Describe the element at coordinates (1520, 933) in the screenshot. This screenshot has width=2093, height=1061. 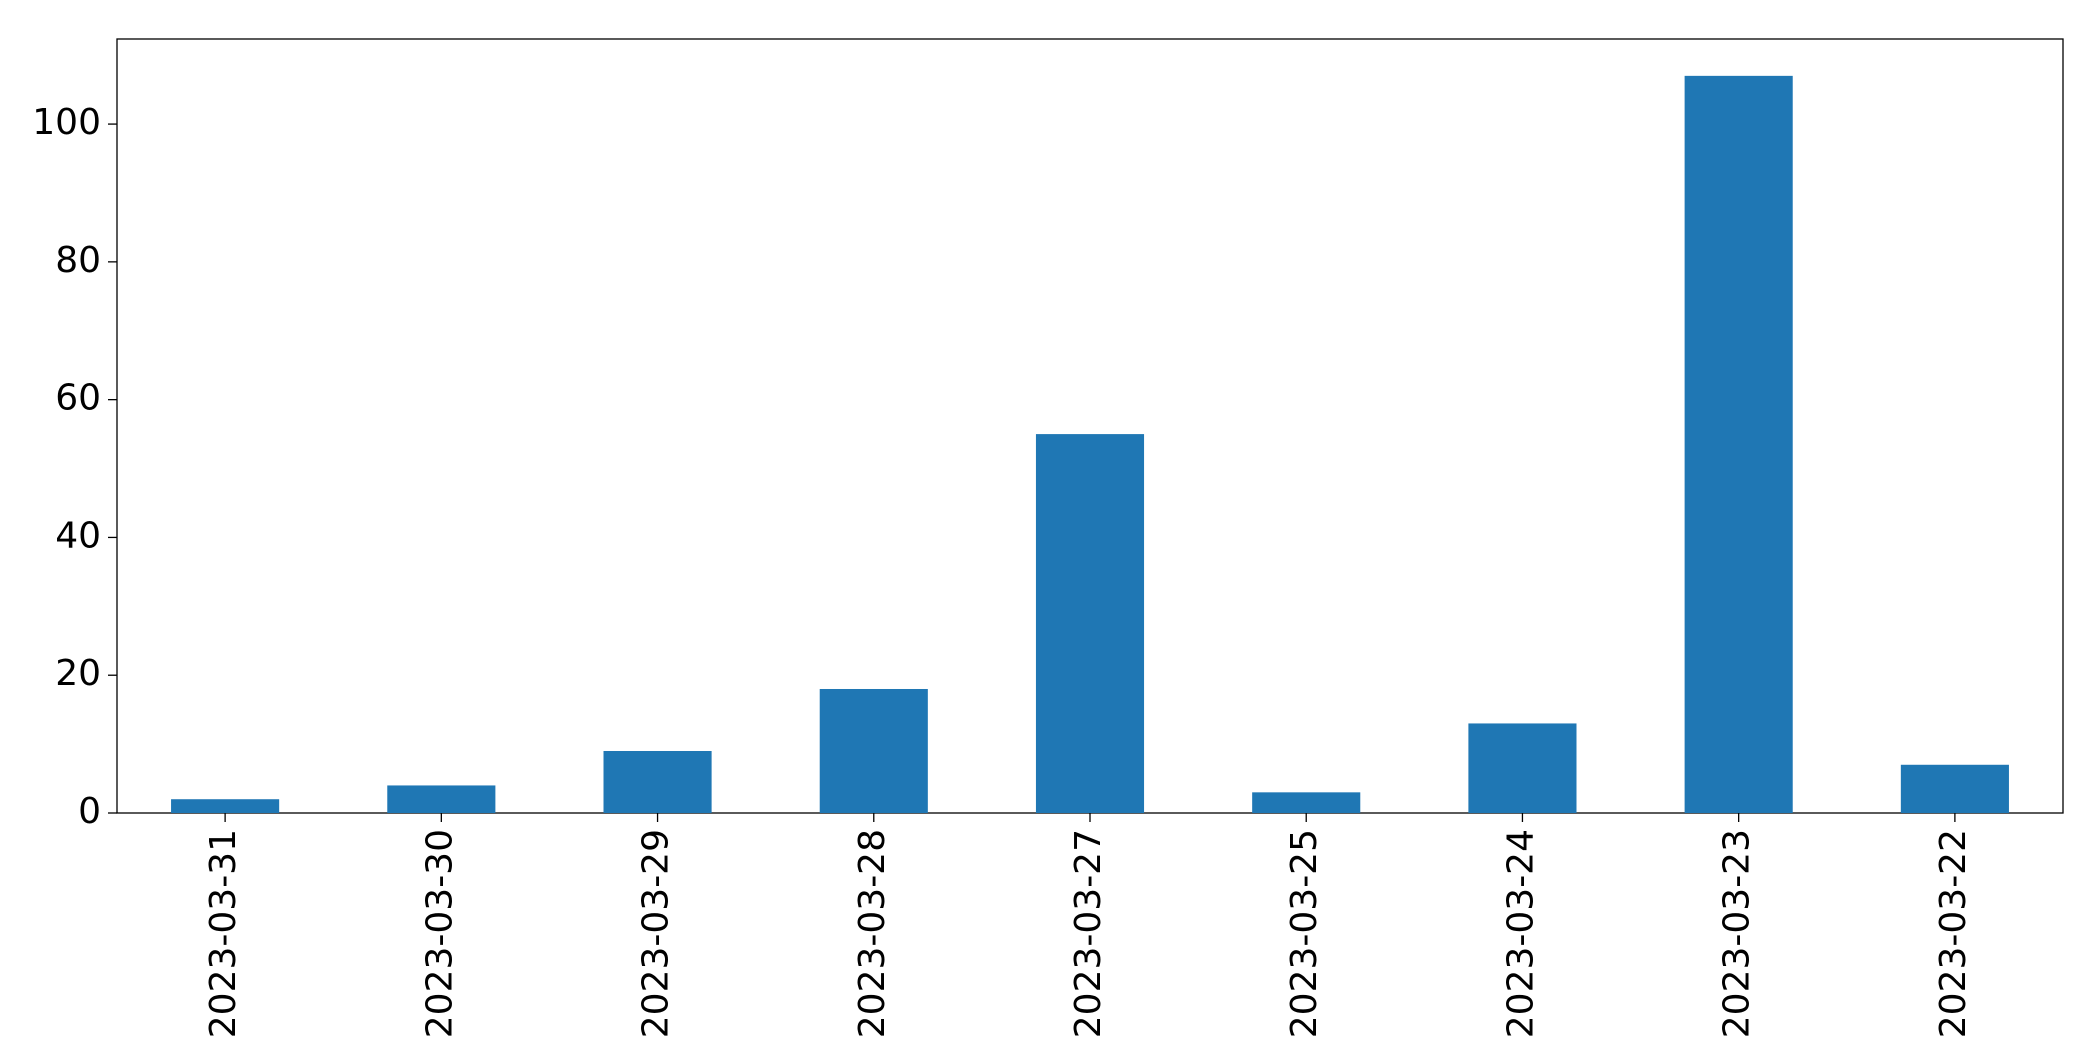
I see `x-tick-label: 2023-03-24` at that location.